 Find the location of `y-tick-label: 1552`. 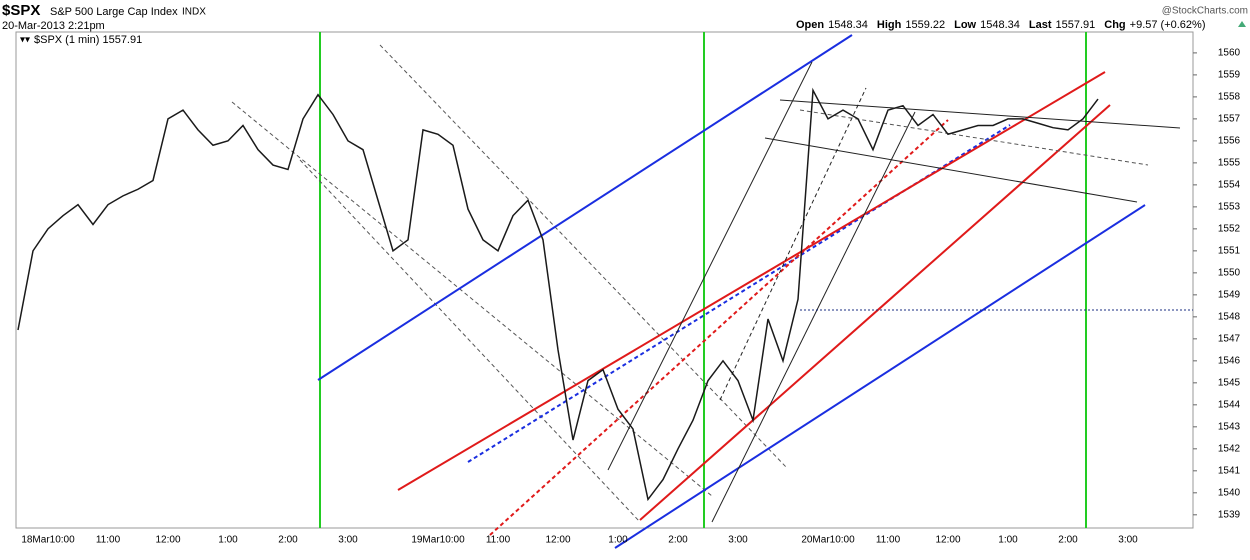

y-tick-label: 1552 is located at coordinates (1229, 229).